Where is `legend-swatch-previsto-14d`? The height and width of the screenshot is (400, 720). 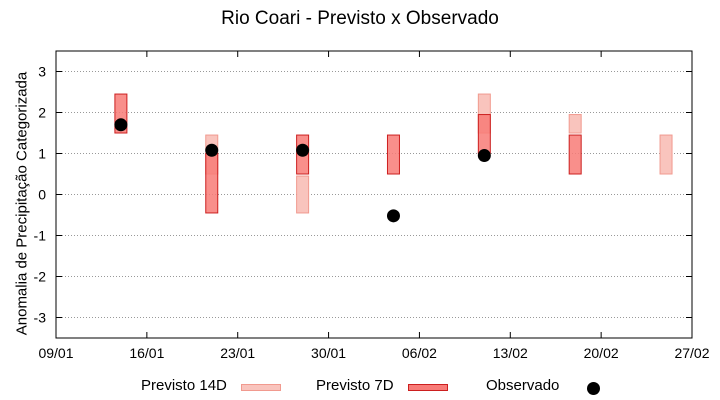
legend-swatch-previsto-14d is located at coordinates (261, 387).